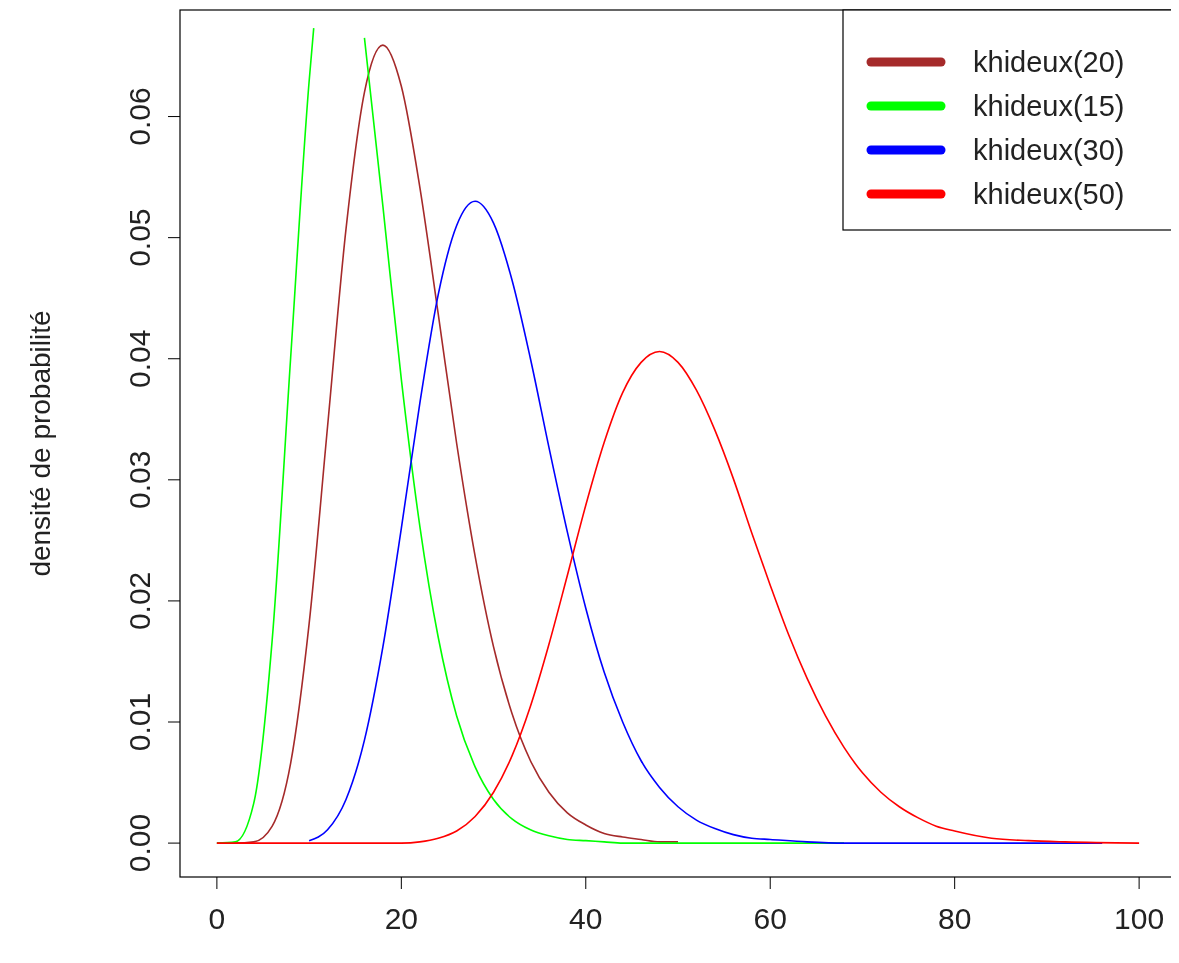 This screenshot has width=1179, height=963. What do you see at coordinates (40, 443) in the screenshot?
I see `y-axis-title: densité de probabilité` at bounding box center [40, 443].